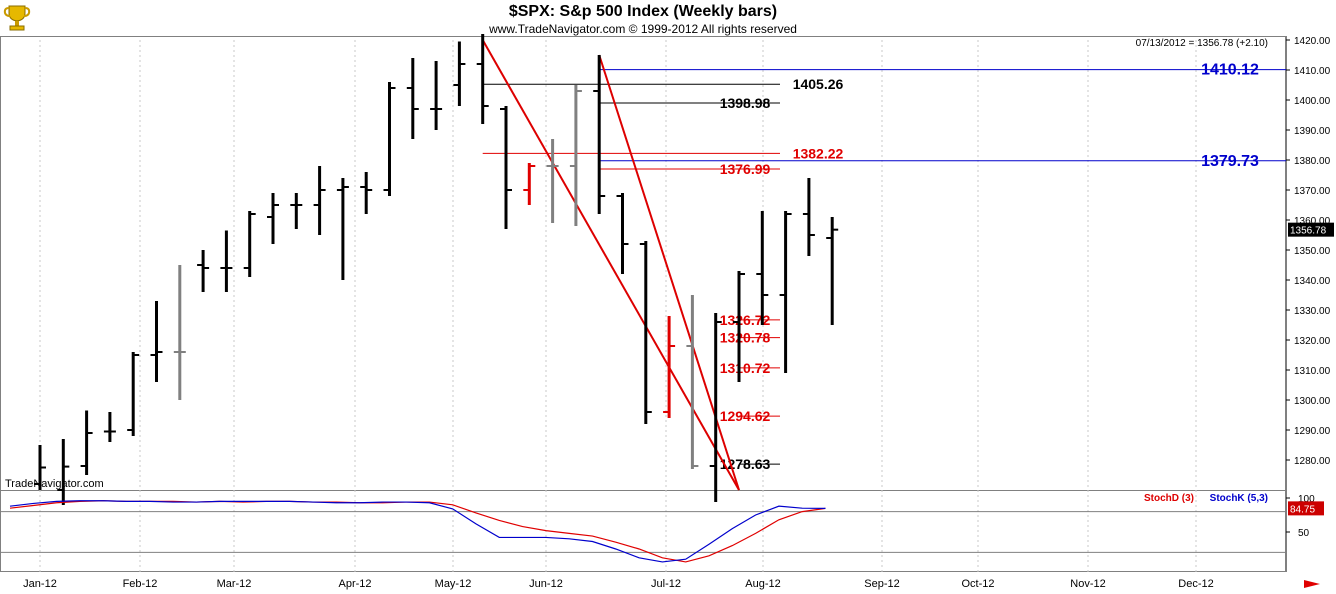 The height and width of the screenshot is (594, 1336). I want to click on stoch-series-line, so click(417, 531).